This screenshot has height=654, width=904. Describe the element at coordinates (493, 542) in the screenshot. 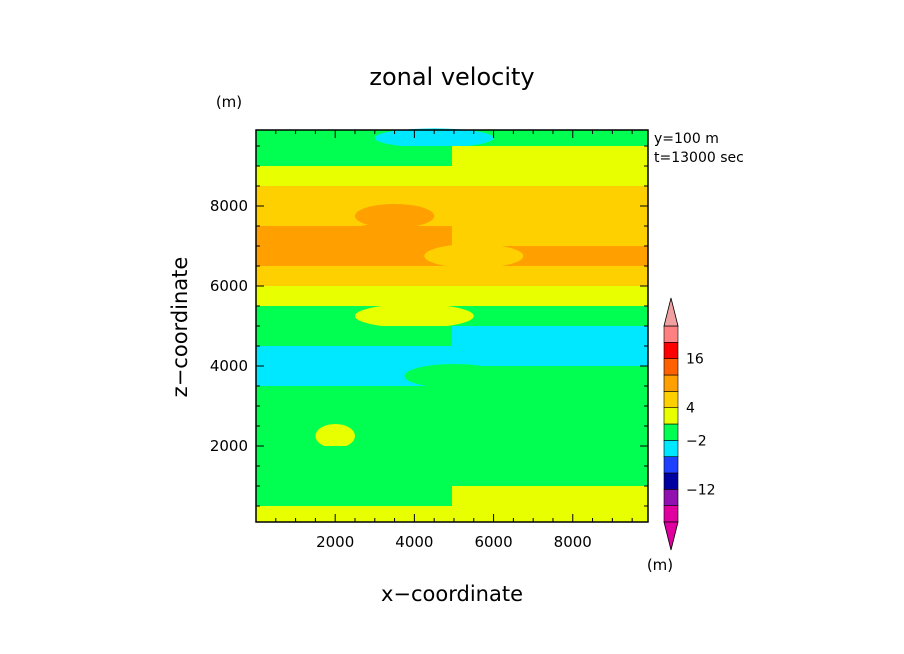

I see `x-tick-label: 6000` at that location.